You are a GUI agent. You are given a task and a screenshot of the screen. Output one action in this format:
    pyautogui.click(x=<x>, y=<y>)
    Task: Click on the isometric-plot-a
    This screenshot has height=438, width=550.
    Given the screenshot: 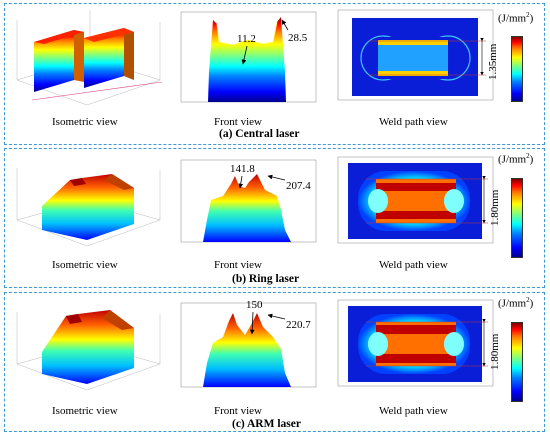 What is the action you would take?
    pyautogui.click(x=89, y=58)
    